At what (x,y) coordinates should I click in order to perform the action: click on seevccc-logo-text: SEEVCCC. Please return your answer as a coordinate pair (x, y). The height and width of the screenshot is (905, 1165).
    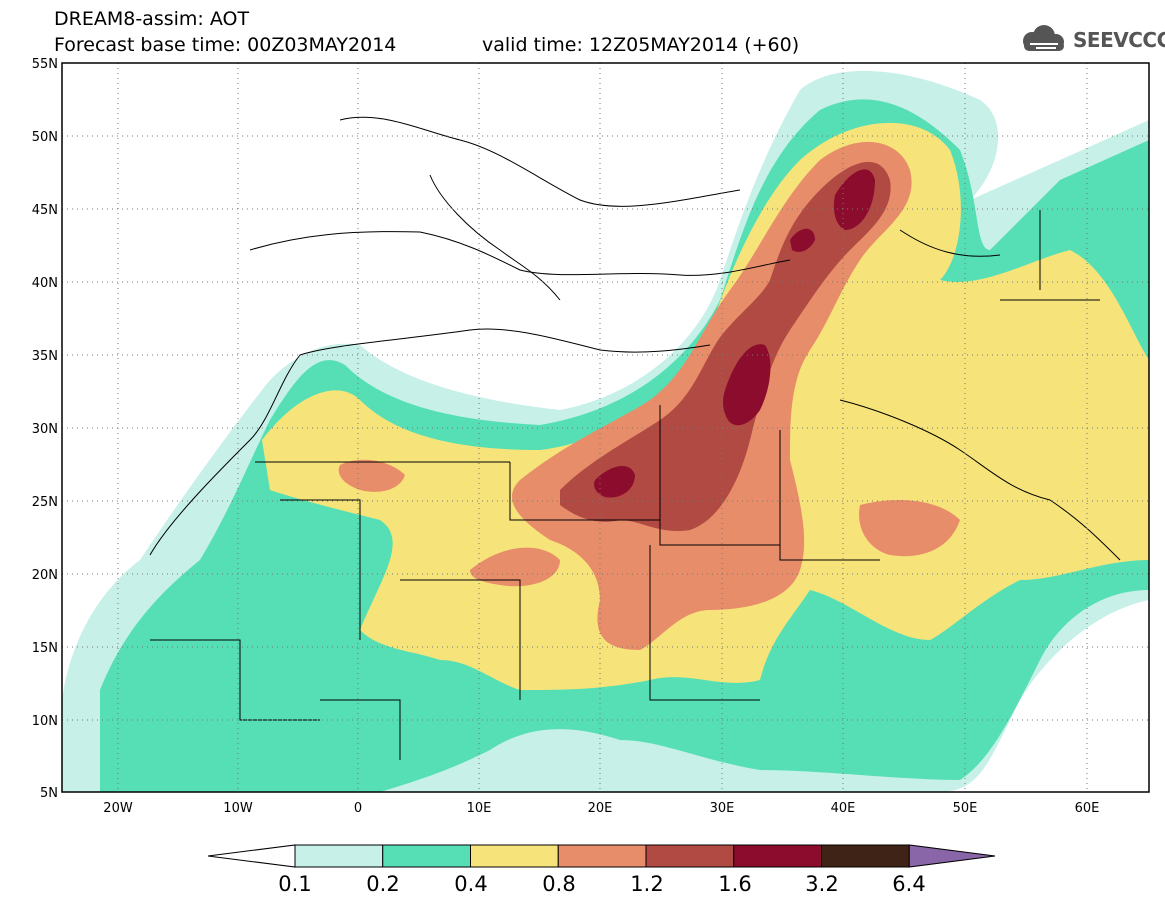
    Looking at the image, I should click on (1119, 40).